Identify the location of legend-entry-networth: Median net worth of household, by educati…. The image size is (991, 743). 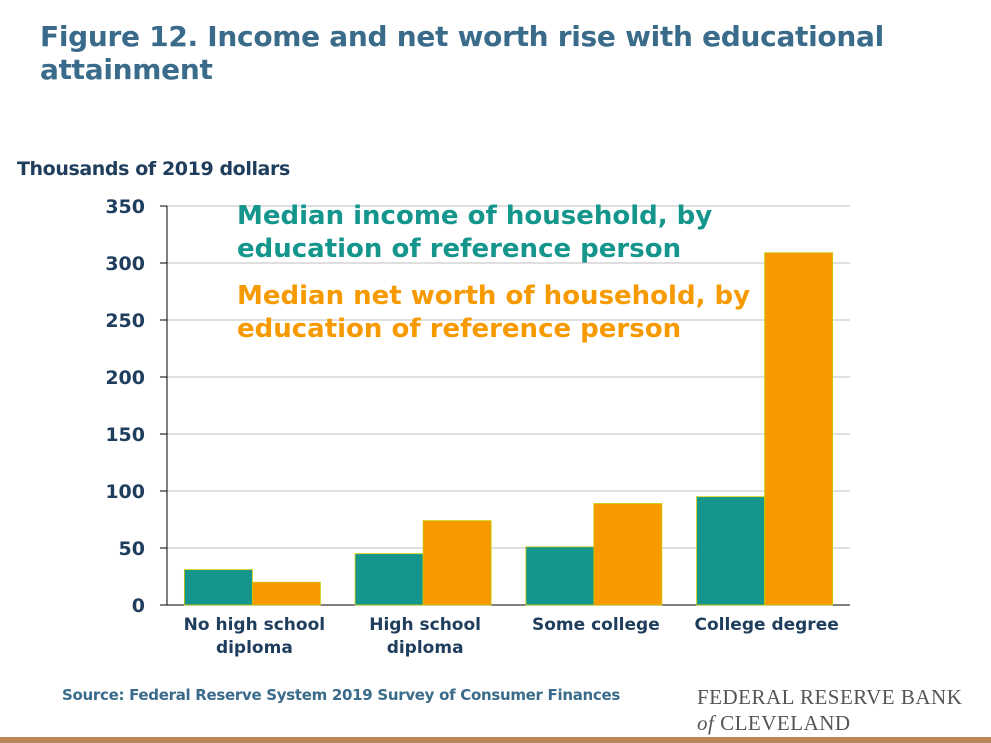
(493, 312).